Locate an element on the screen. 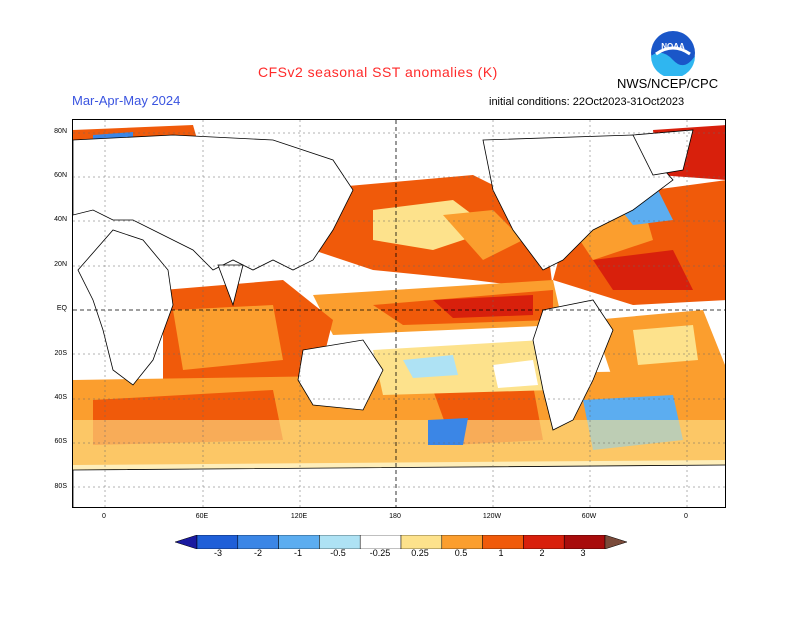  season-label: Mar-Apr-May 2024 is located at coordinates (126, 100).